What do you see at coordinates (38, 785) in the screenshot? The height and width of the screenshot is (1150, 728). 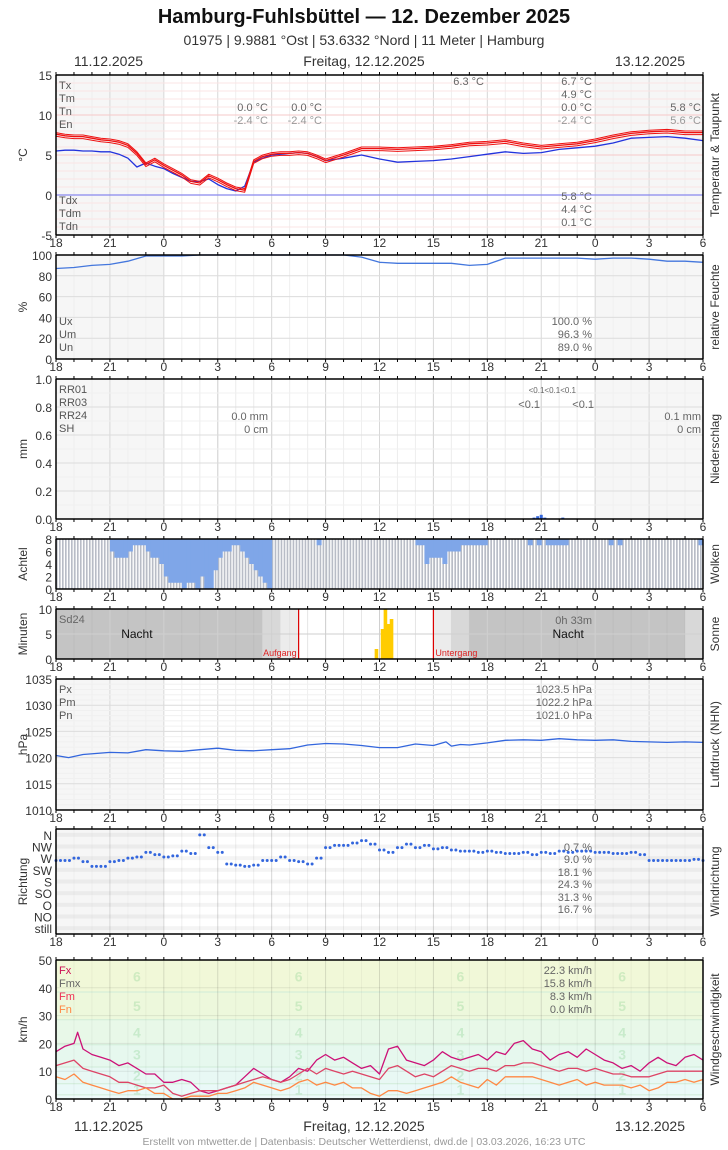 I see `svg-text: 1015` at bounding box center [38, 785].